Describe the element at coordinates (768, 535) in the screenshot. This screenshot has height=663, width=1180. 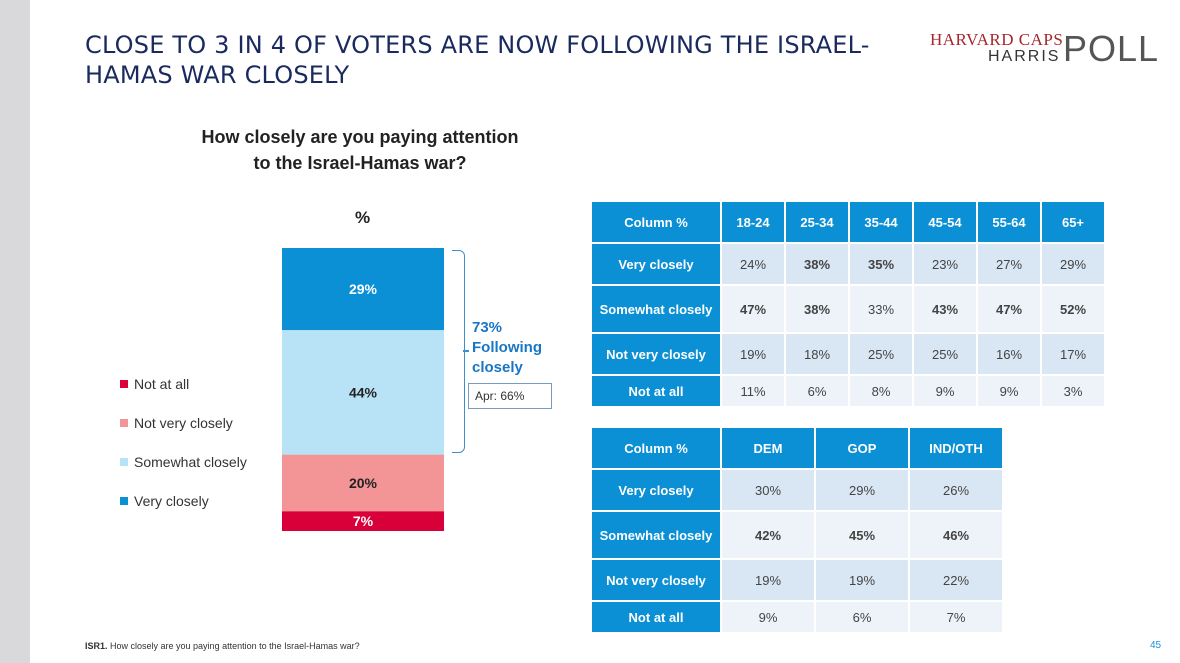
I see `table-cell: 42%` at that location.